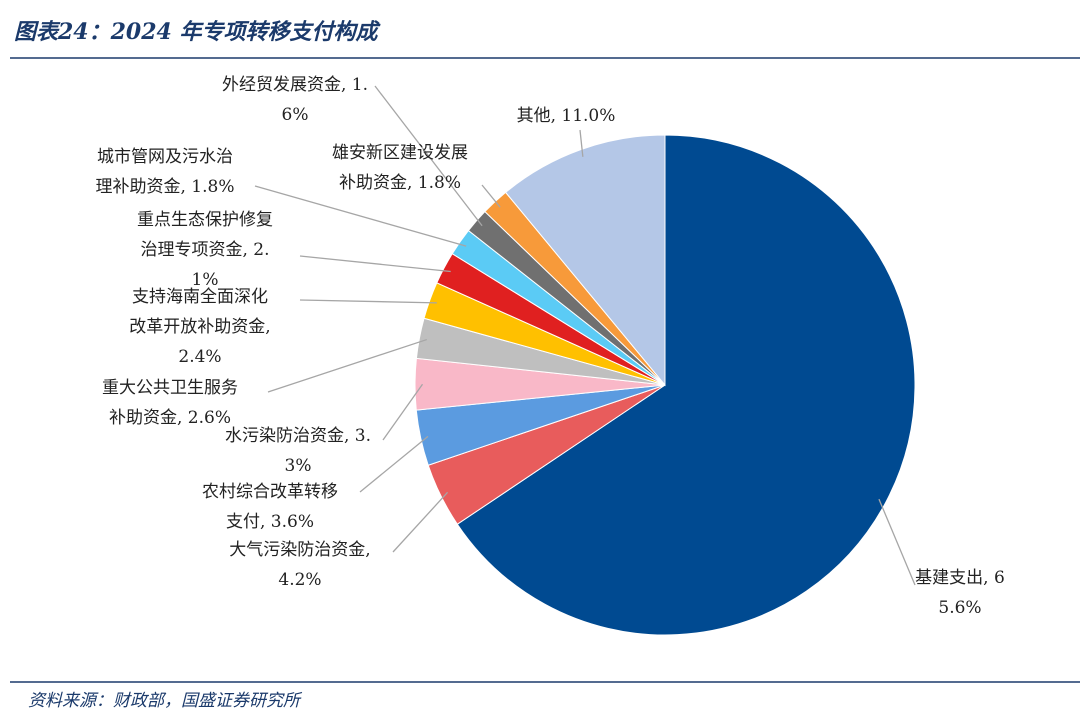  I want to click on value-label: 3.3%, so click(328, 451).